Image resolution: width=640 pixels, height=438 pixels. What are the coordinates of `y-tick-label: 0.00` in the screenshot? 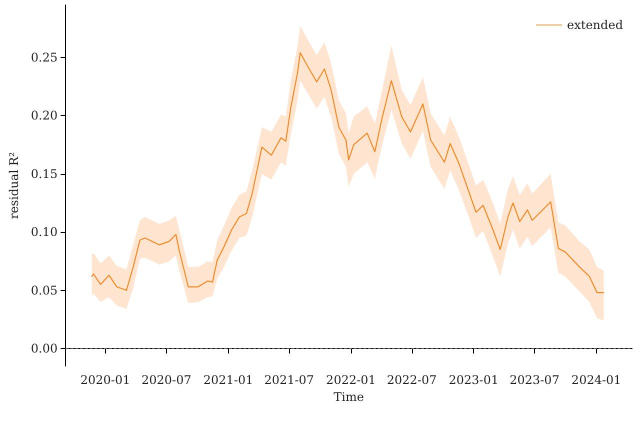 It's located at (44, 349).